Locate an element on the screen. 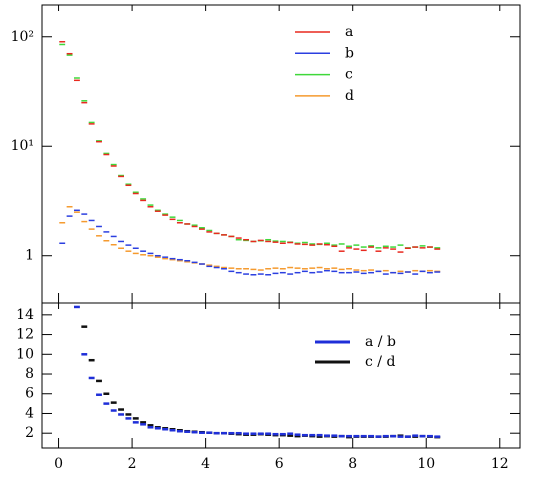 This screenshot has width=539, height=480. y-tick-label: 10² is located at coordinates (22, 37).